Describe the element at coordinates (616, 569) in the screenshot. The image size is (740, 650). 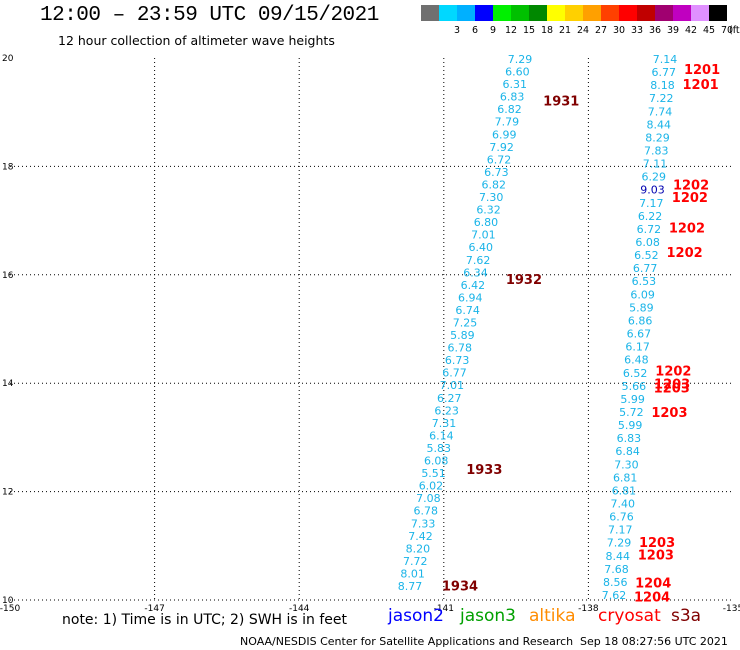
I see `wave-height-value: 7.68` at that location.